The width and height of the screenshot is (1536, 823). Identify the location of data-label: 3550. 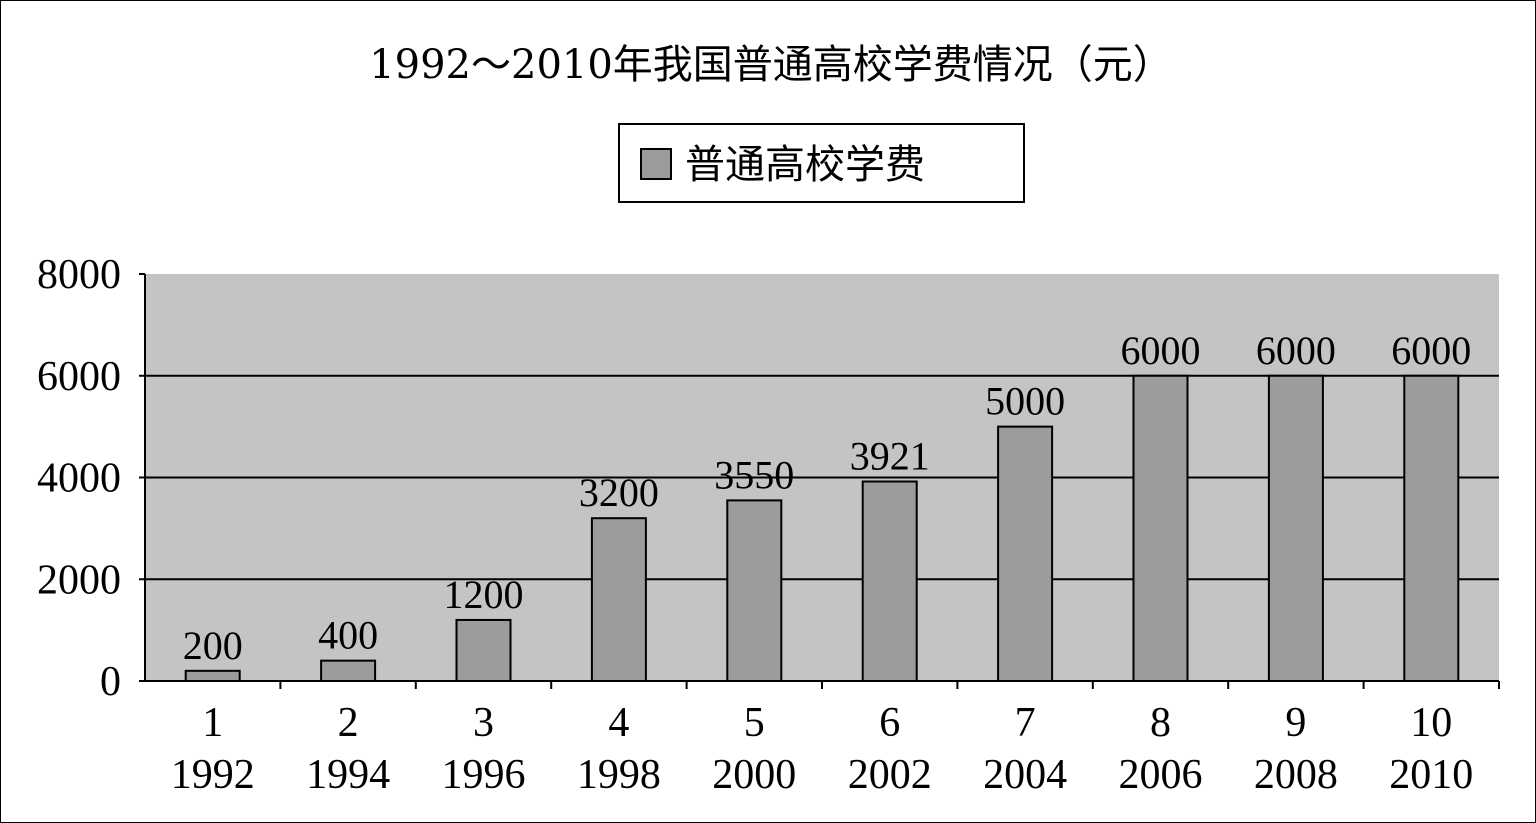
(754, 474).